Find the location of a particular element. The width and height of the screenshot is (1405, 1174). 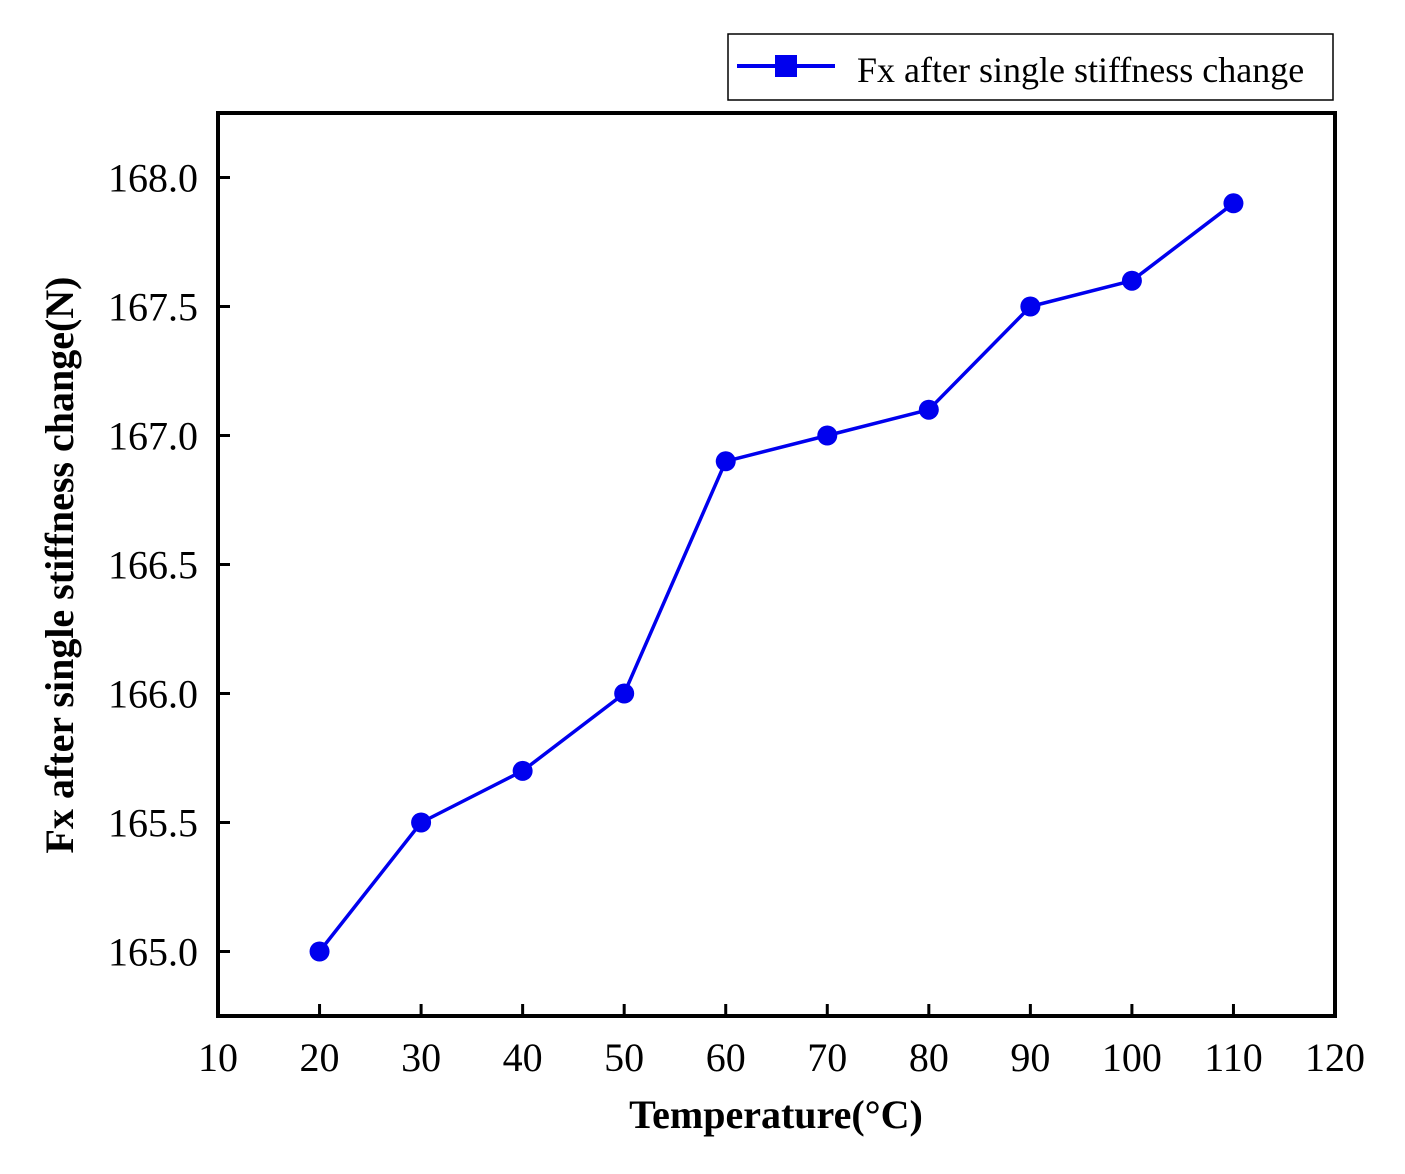

y-tick-label: 165.5 is located at coordinates (153, 823).